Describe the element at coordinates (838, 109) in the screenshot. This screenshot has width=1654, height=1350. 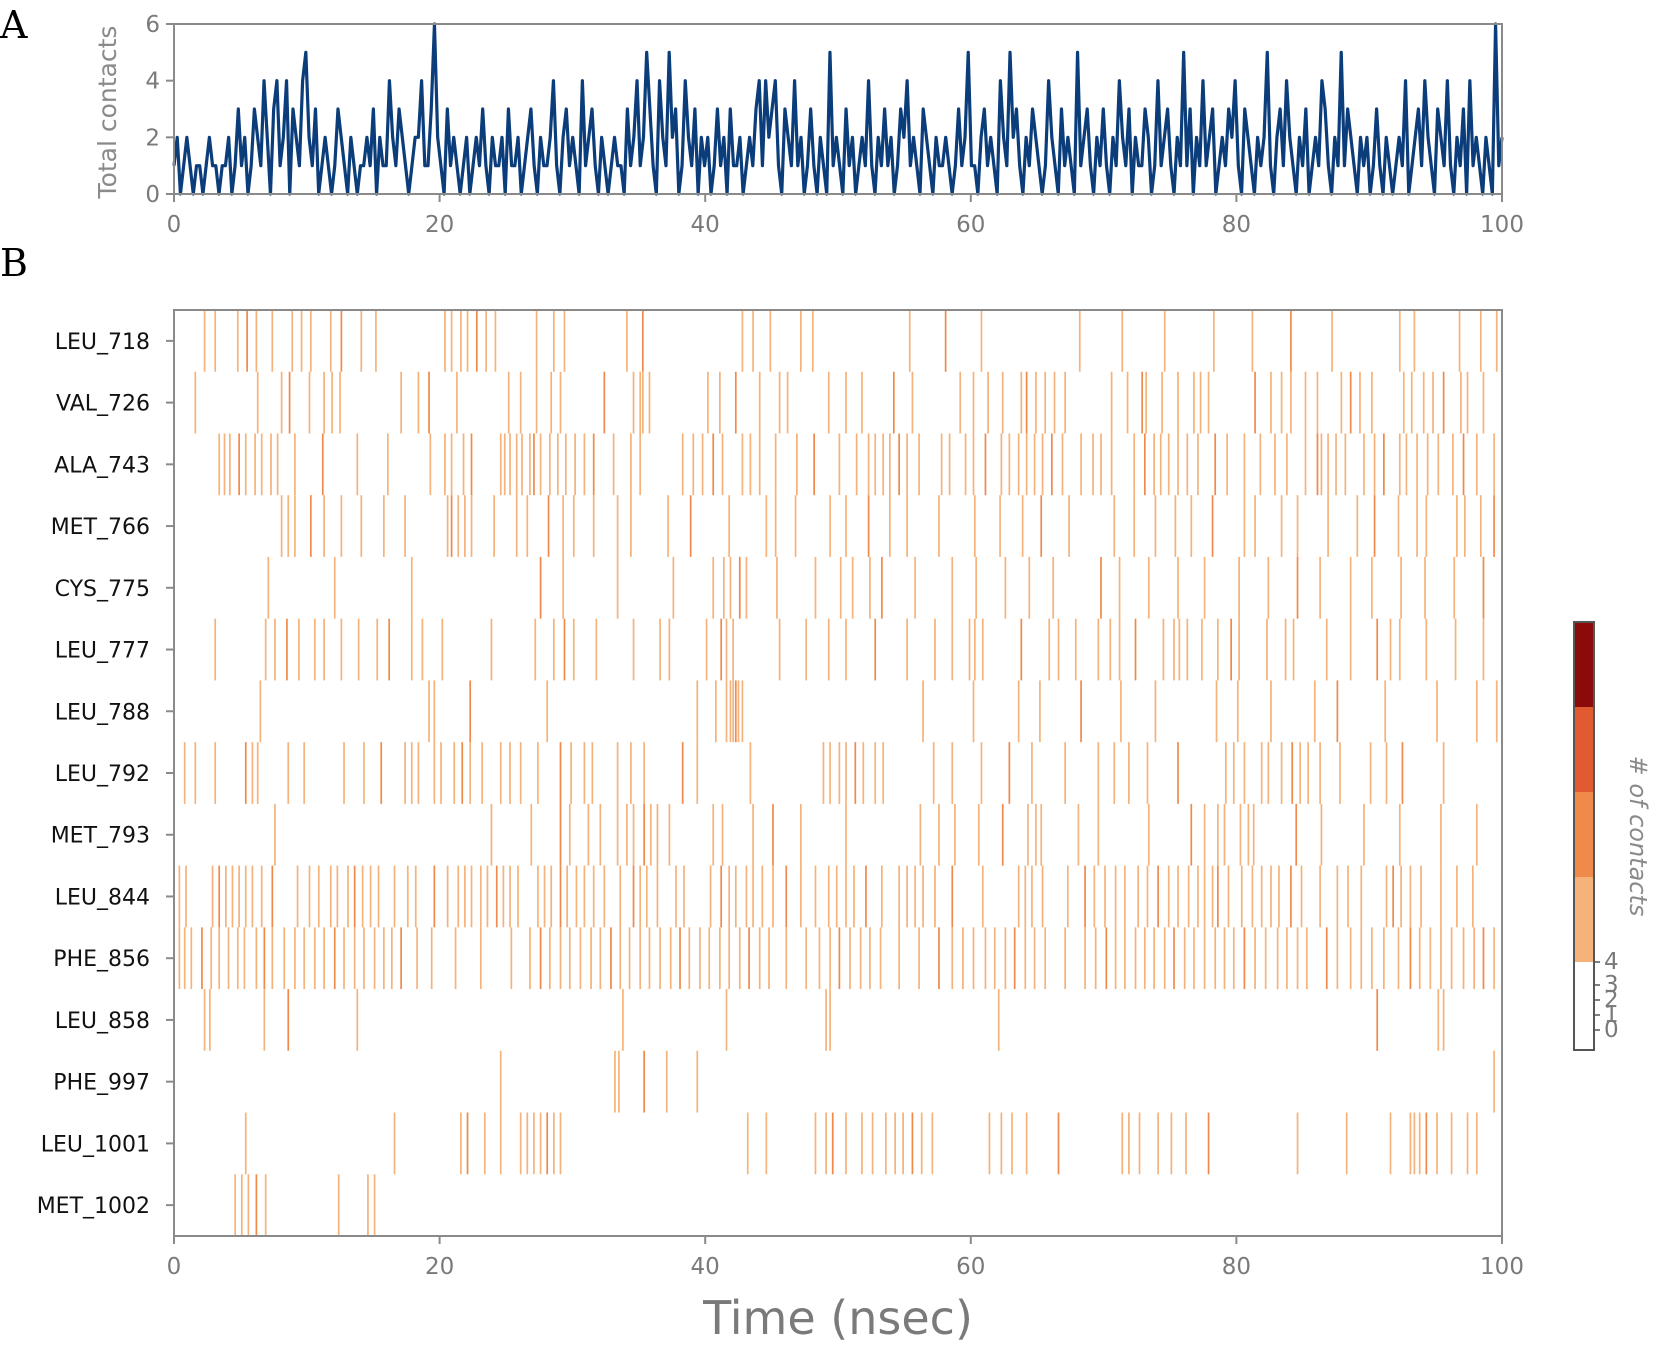
I see `total-contacts-series` at that location.